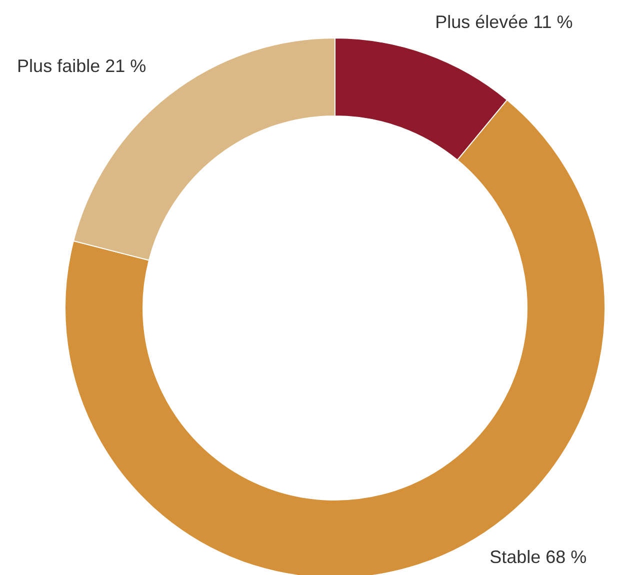 This screenshot has height=575, width=622. Describe the element at coordinates (538, 557) in the screenshot. I see `slice-label: Stable 68 %` at that location.